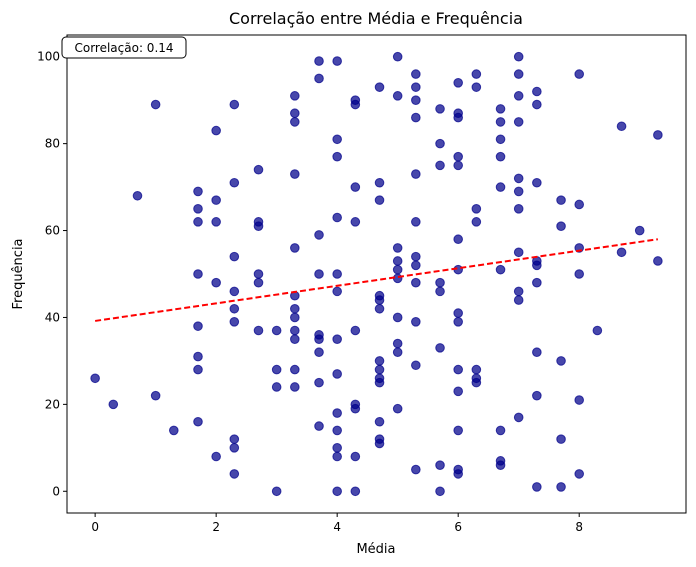  Describe the element at coordinates (337, 527) in the screenshot. I see `x-tick-label: 4` at that location.